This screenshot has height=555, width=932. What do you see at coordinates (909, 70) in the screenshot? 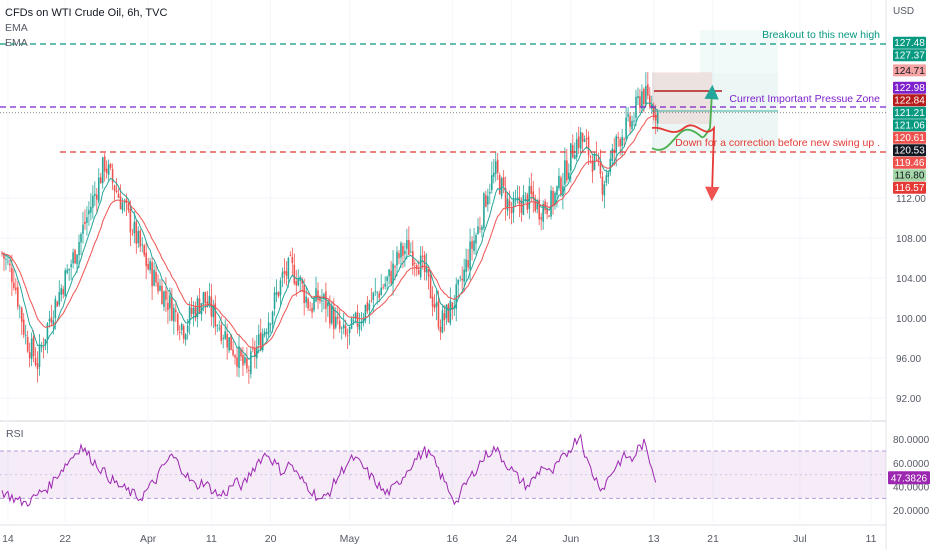
I see `price-label-badge: 124.71` at bounding box center [909, 70].